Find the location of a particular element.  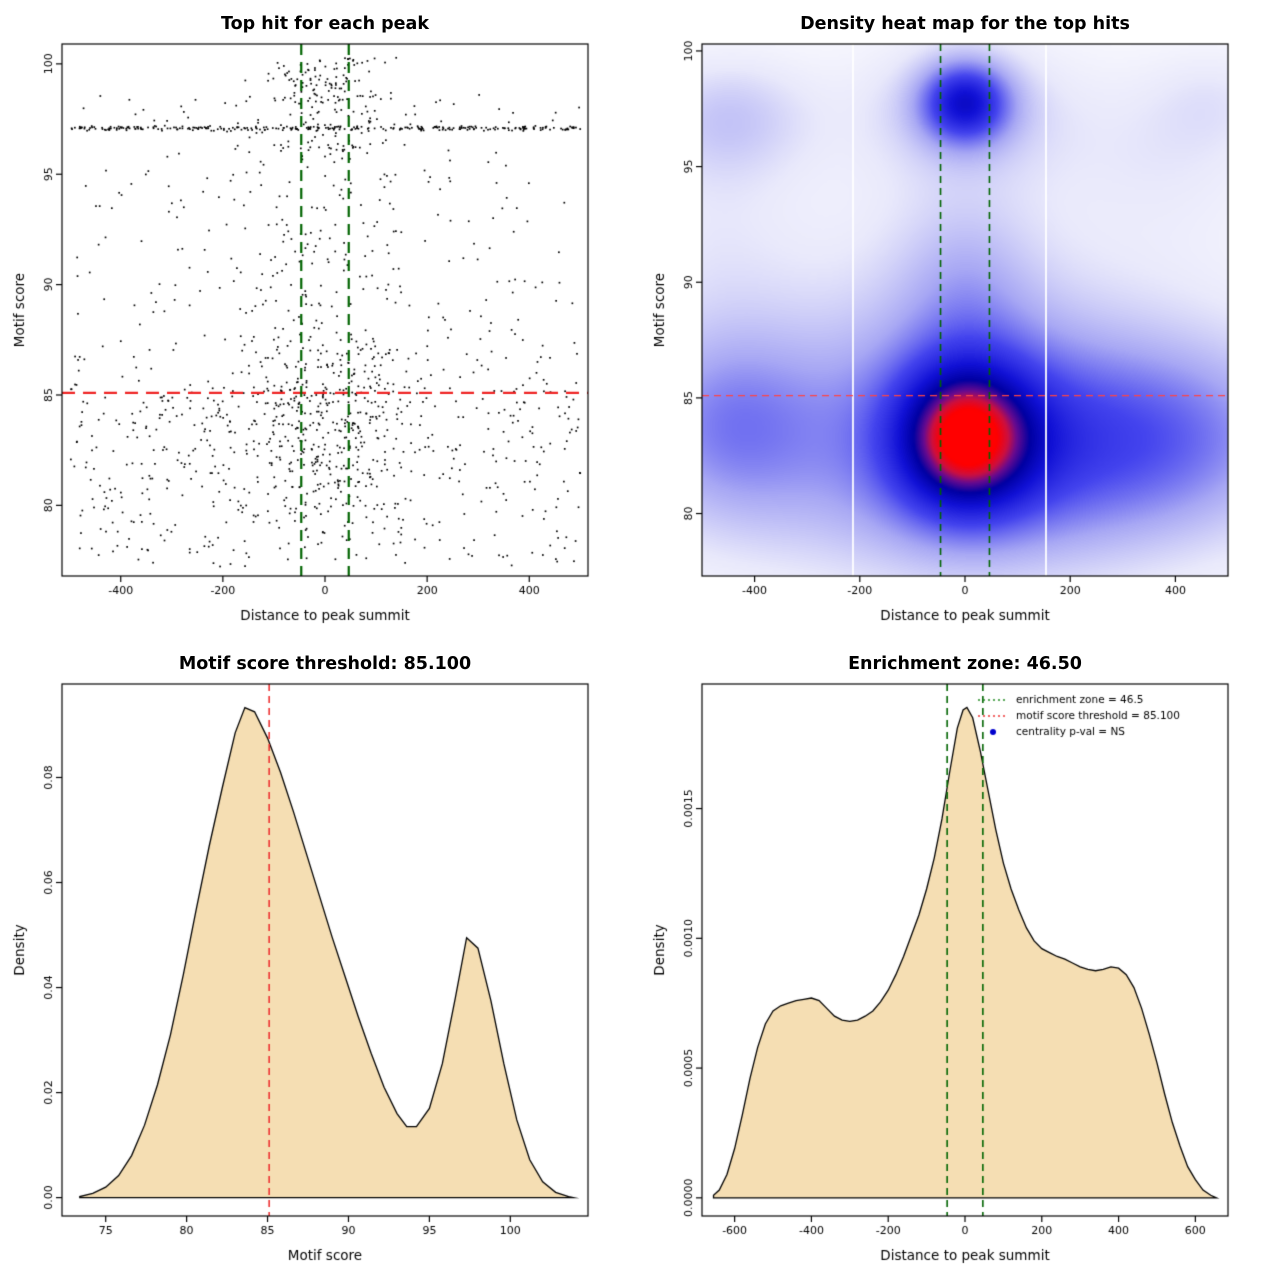

top-hits-scatter-title: Top hit for each peak is located at coordinates (325, 24).